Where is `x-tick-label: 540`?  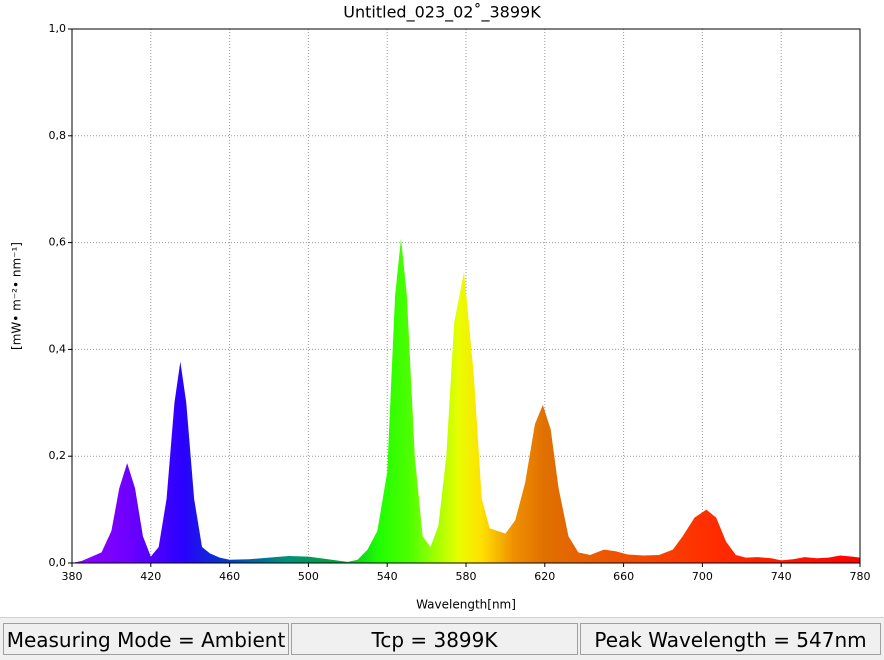 x-tick-label: 540 is located at coordinates (387, 576).